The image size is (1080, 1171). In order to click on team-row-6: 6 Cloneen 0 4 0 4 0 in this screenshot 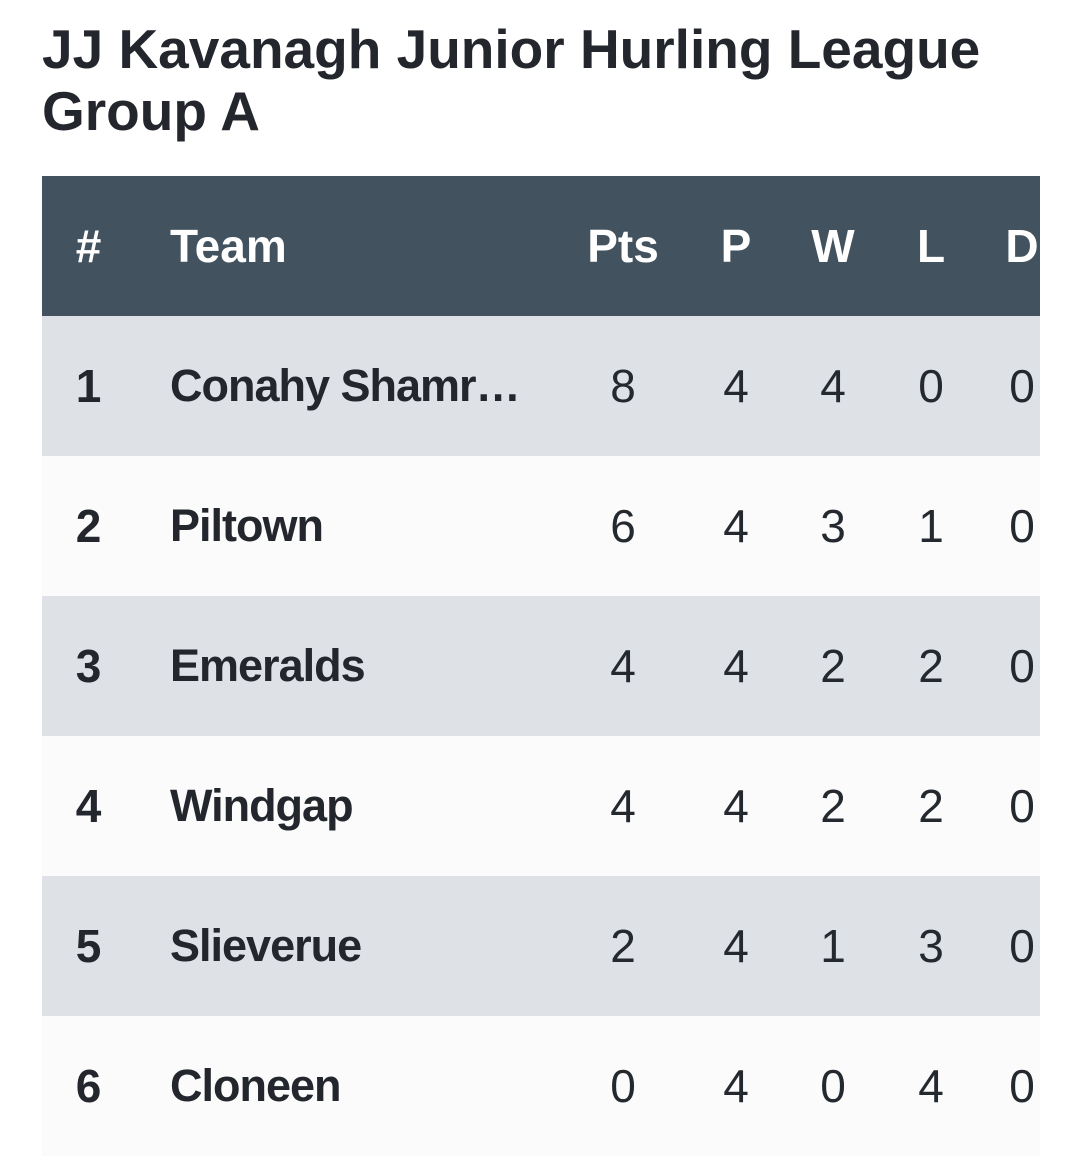, I will do `click(541, 1086)`.